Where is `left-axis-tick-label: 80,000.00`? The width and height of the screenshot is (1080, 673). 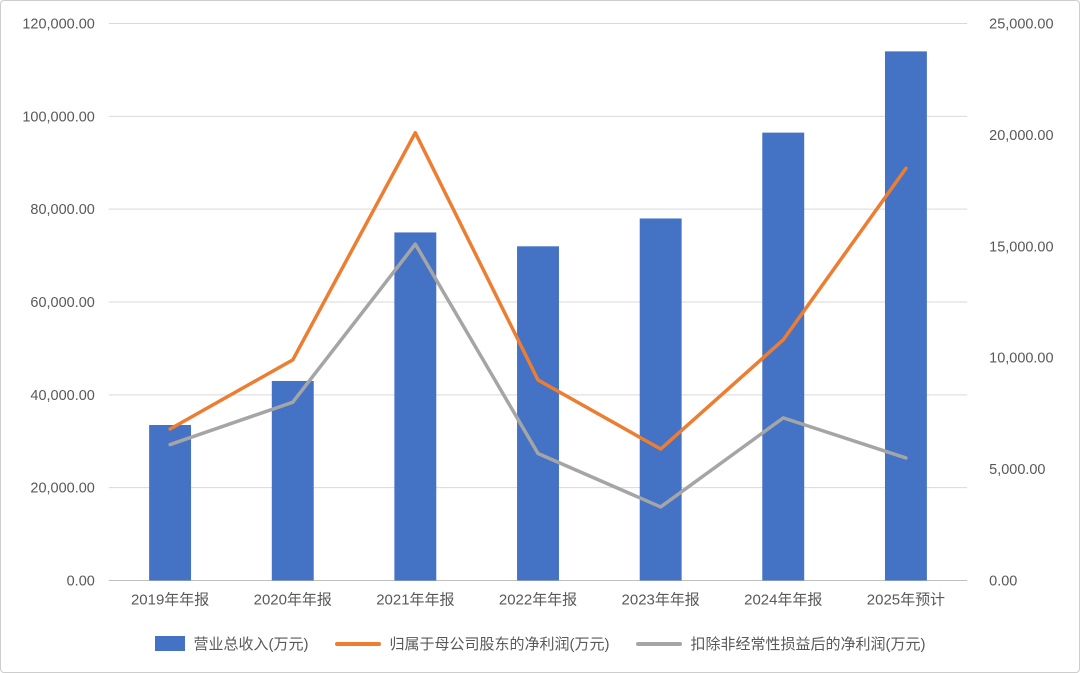 left-axis-tick-label: 80,000.00 is located at coordinates (62, 210).